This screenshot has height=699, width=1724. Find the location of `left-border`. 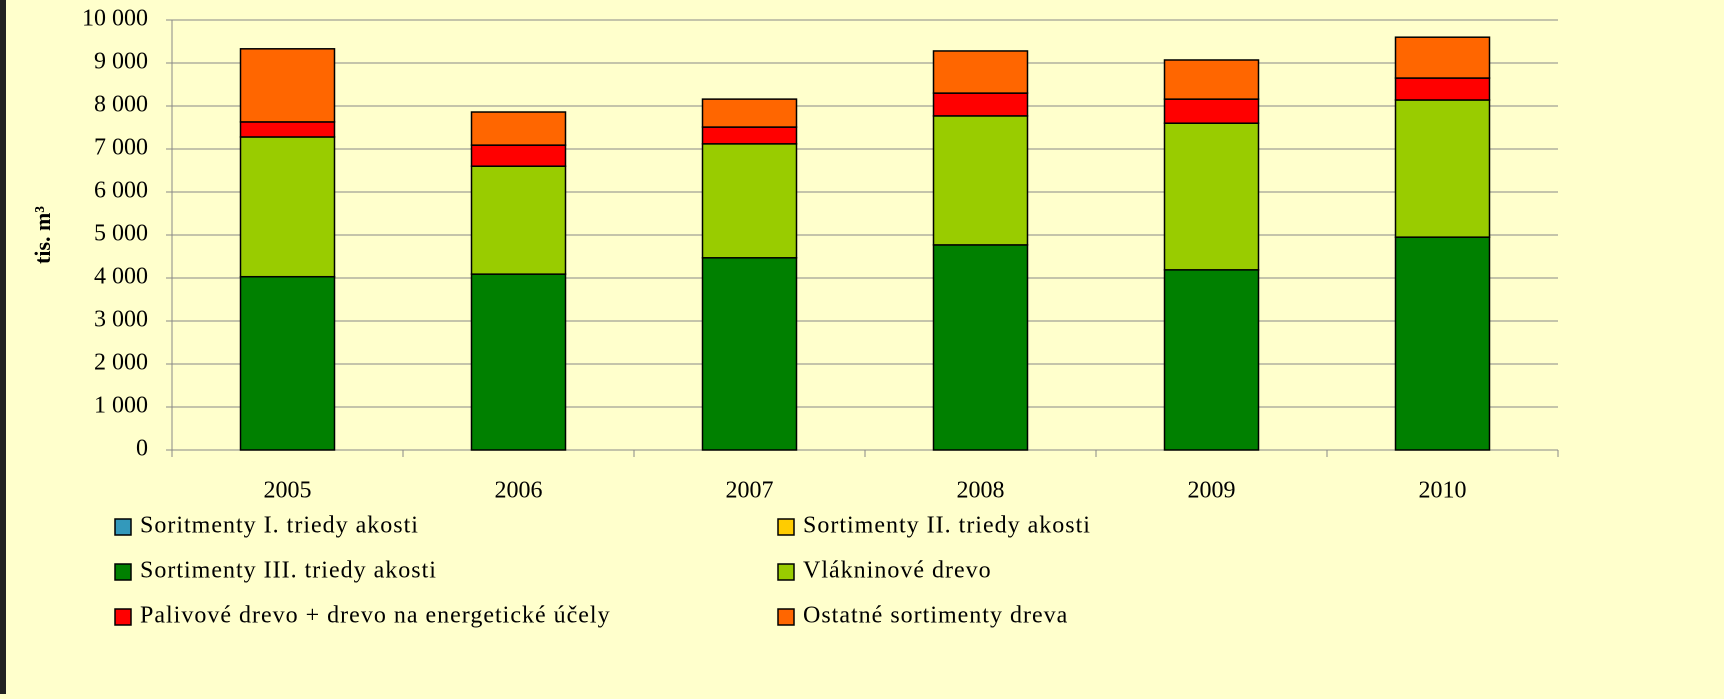

left-border is located at coordinates (3, 347).